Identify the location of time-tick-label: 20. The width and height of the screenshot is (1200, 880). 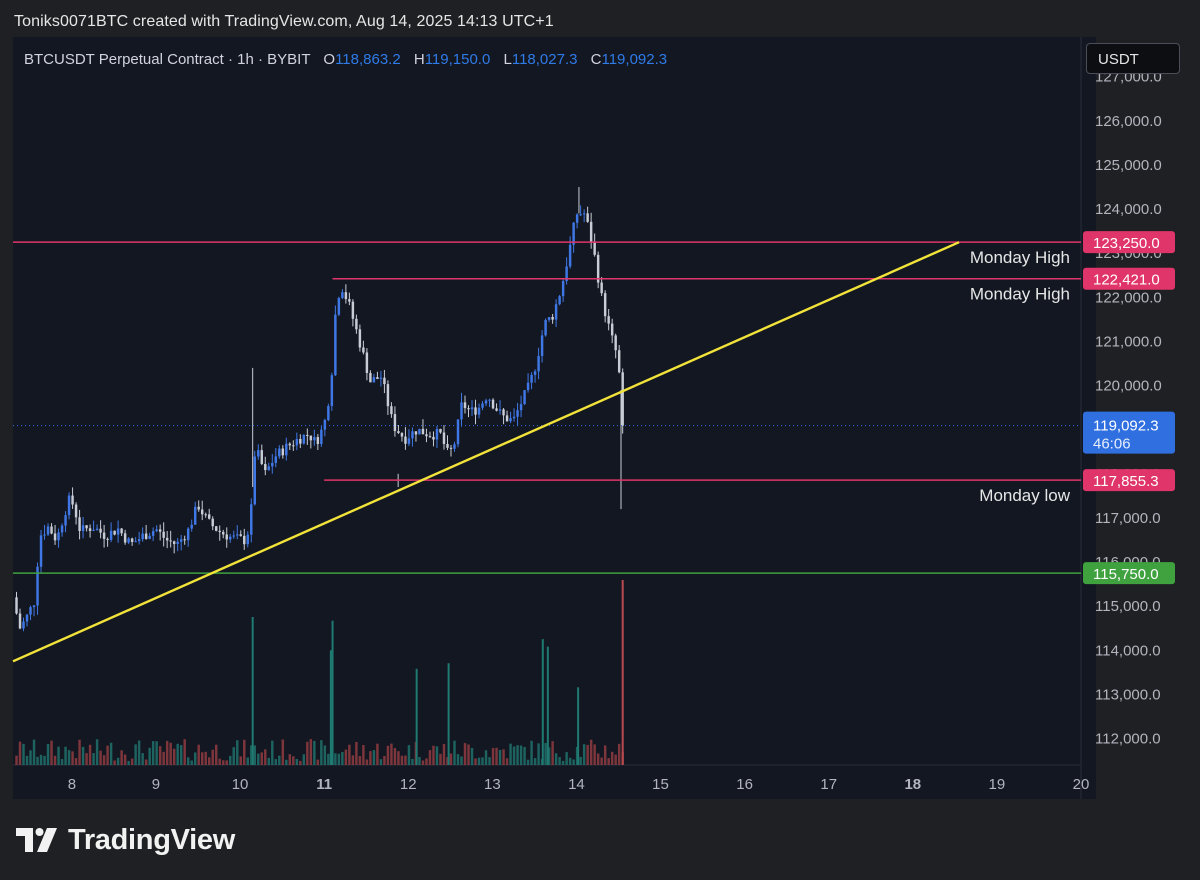
(1081, 784).